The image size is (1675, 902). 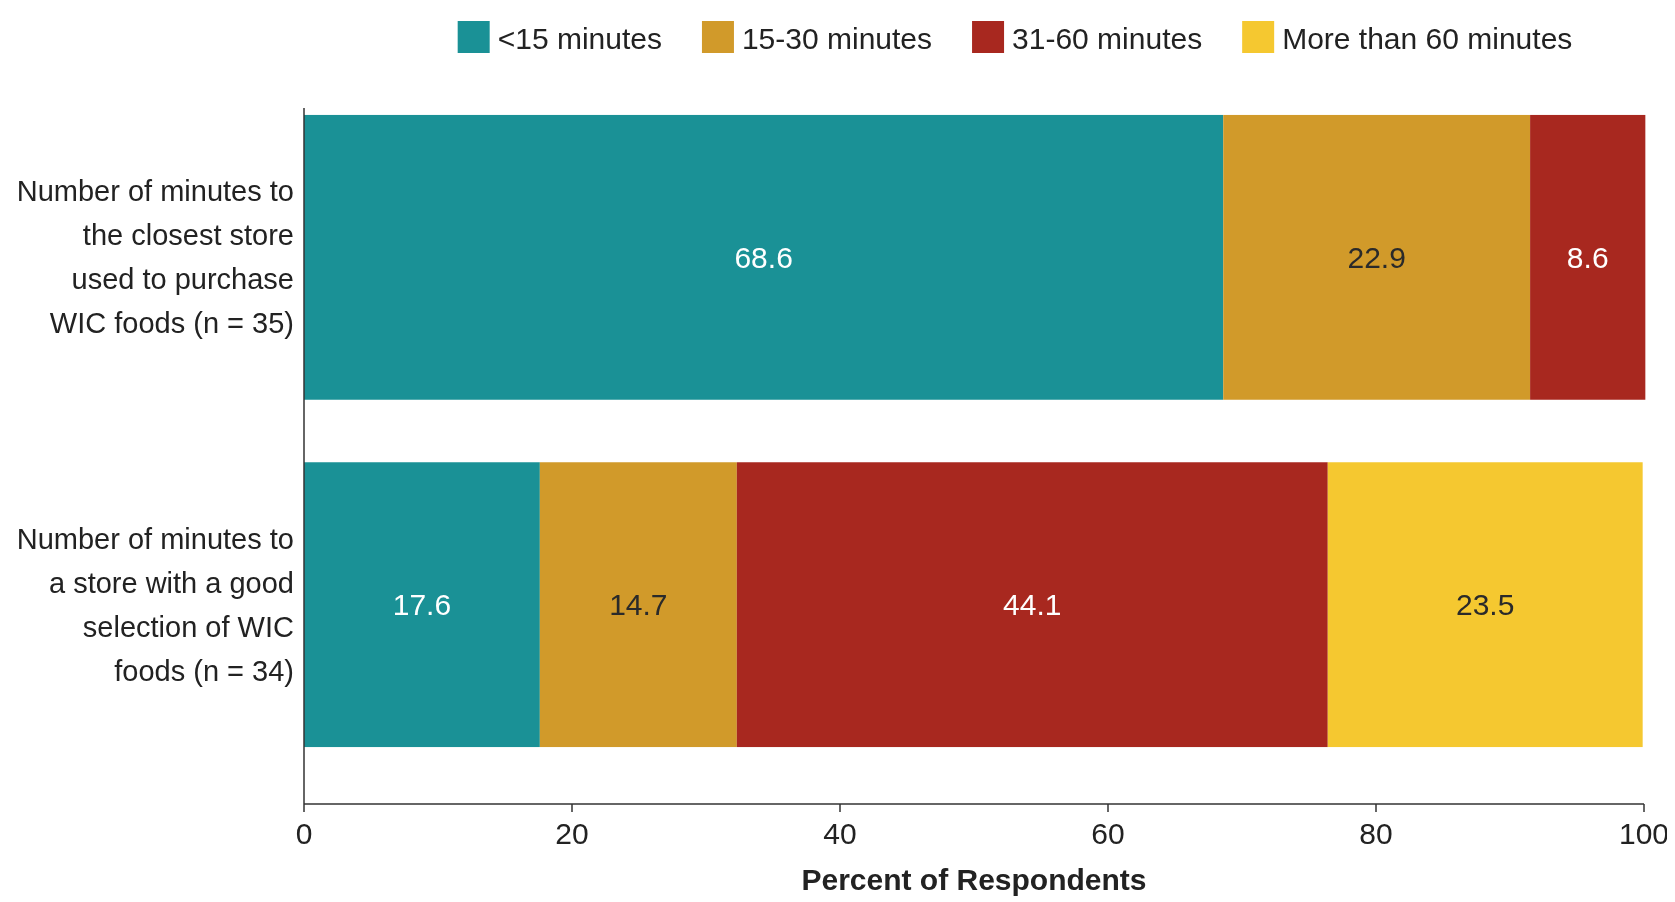 I want to click on x-tick-label: 80, so click(x=1376, y=833).